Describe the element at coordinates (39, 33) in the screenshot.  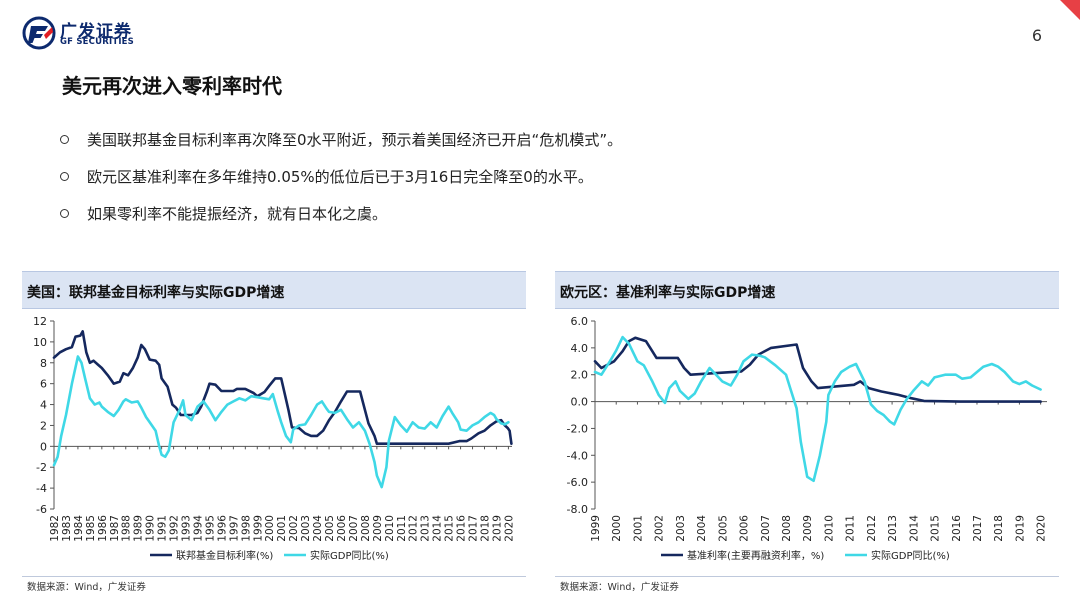
I see `gf-logo-mark-icon` at that location.